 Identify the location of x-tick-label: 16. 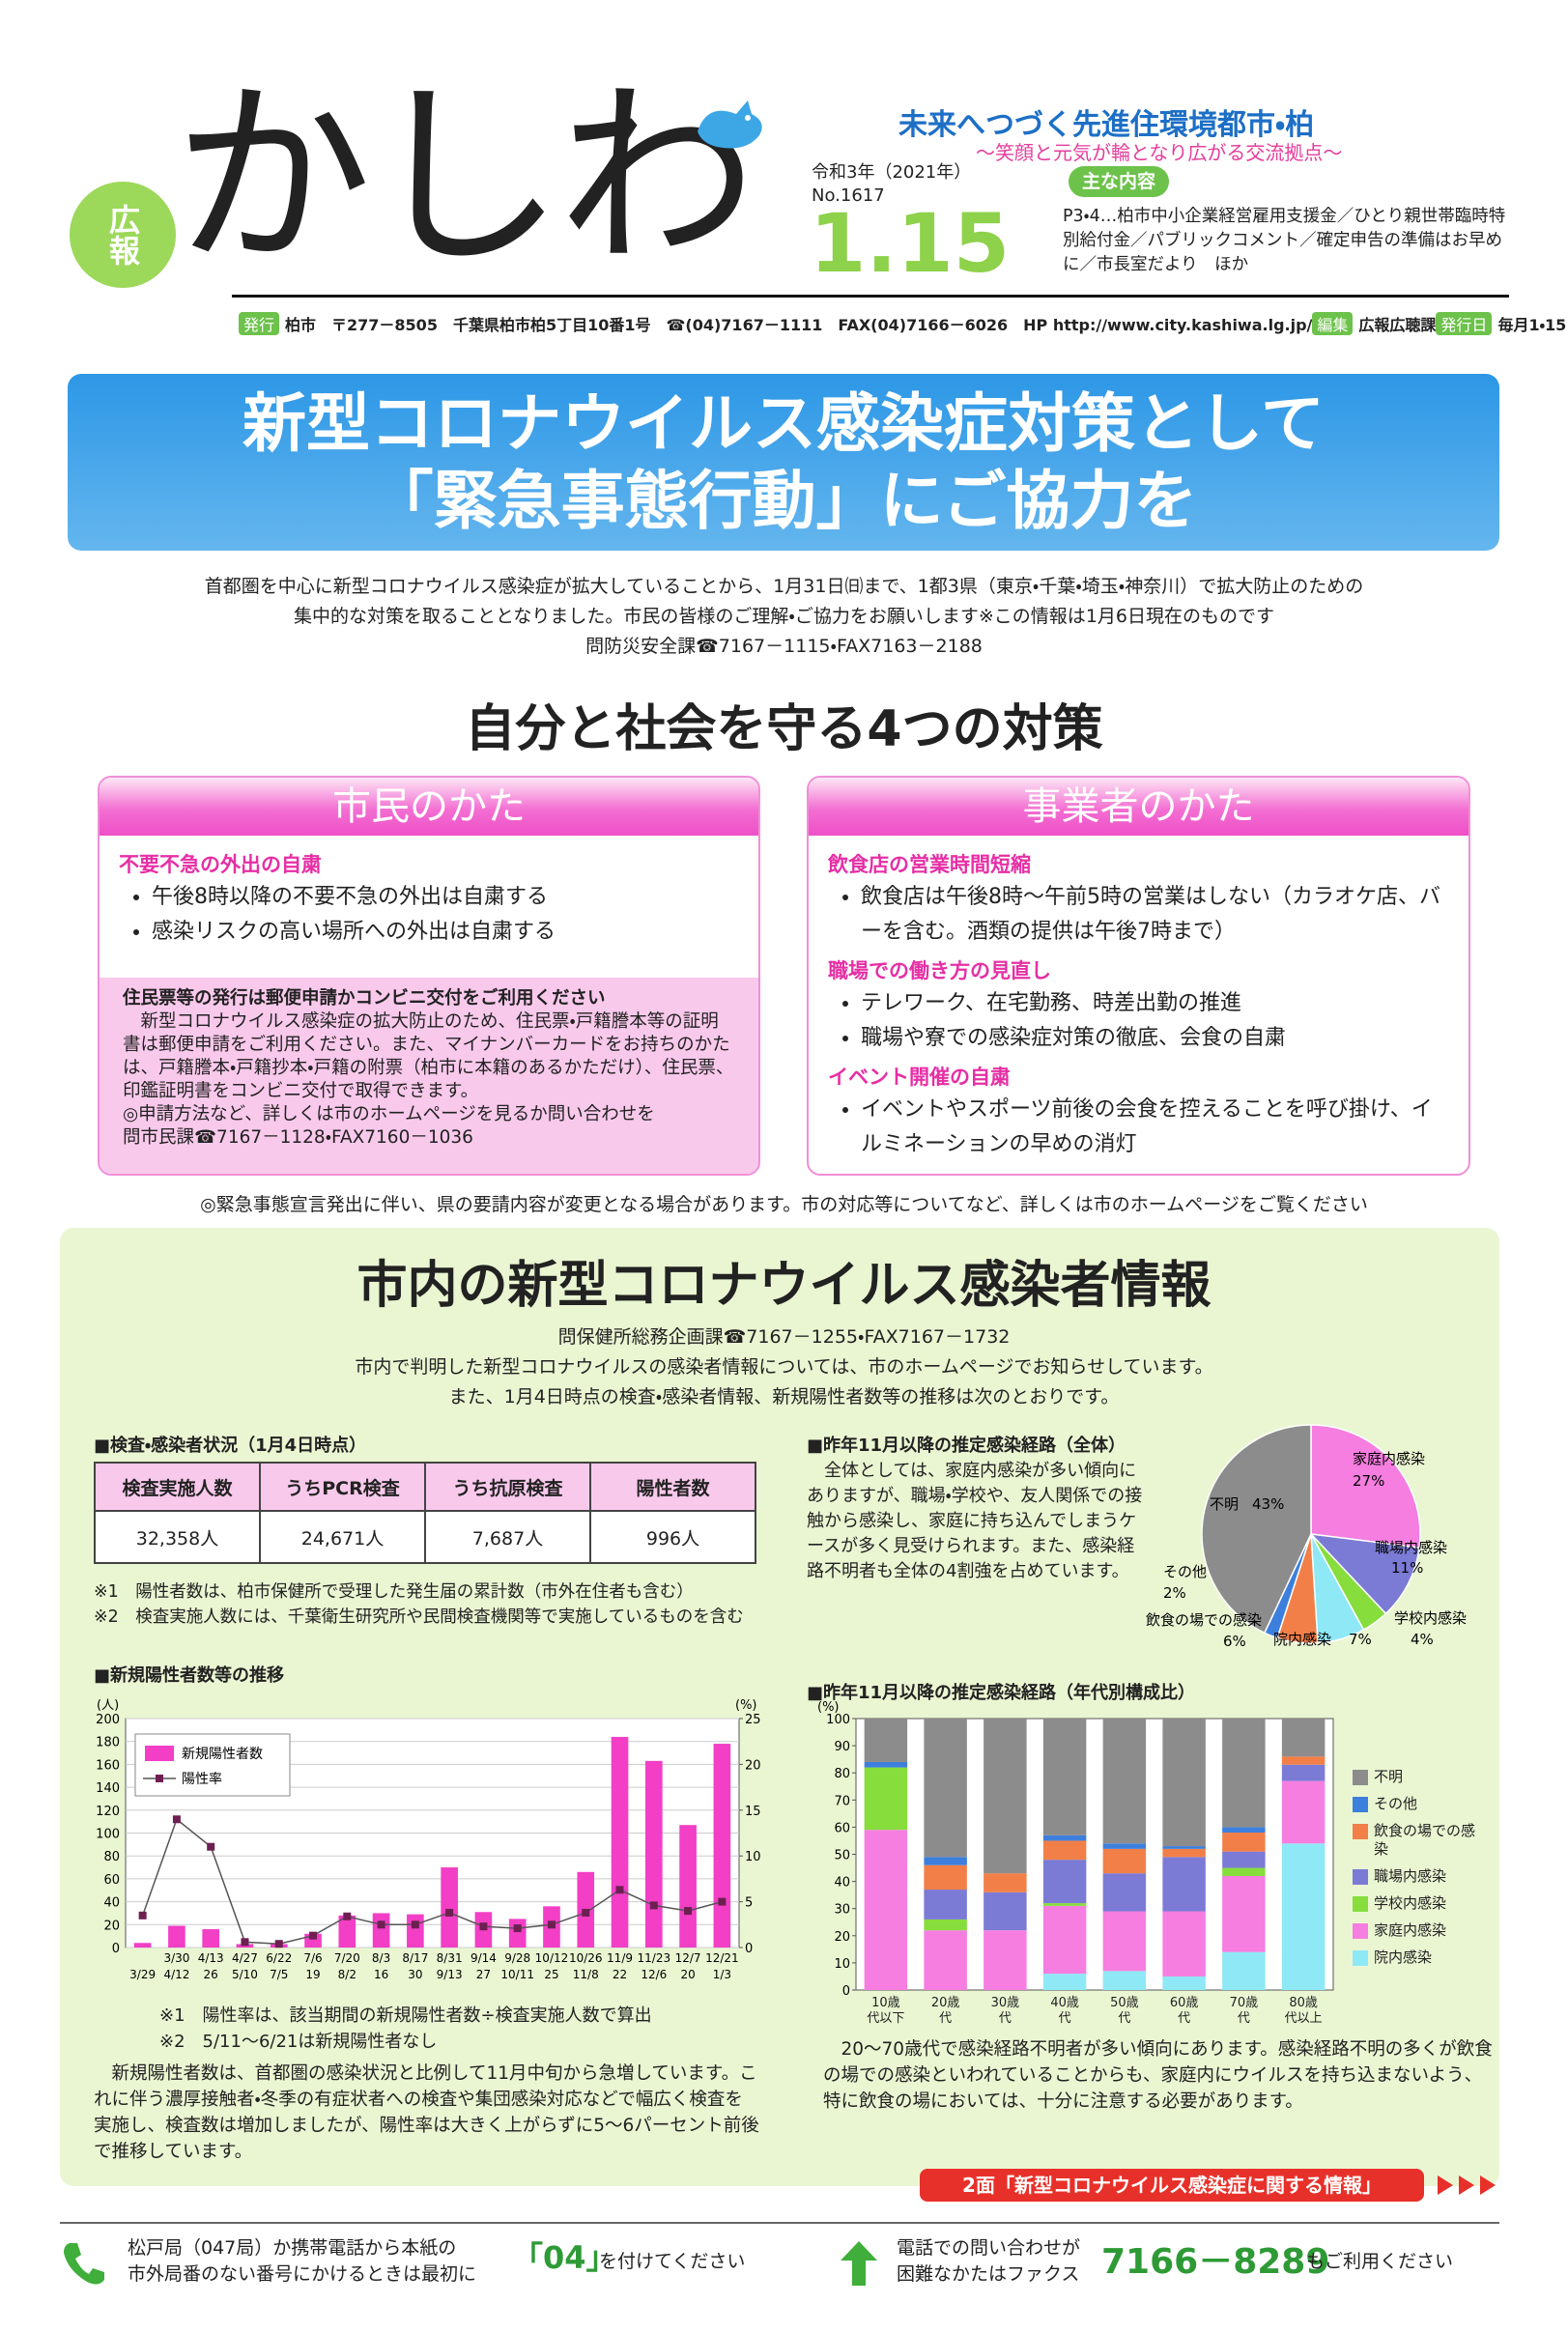
(381, 1974).